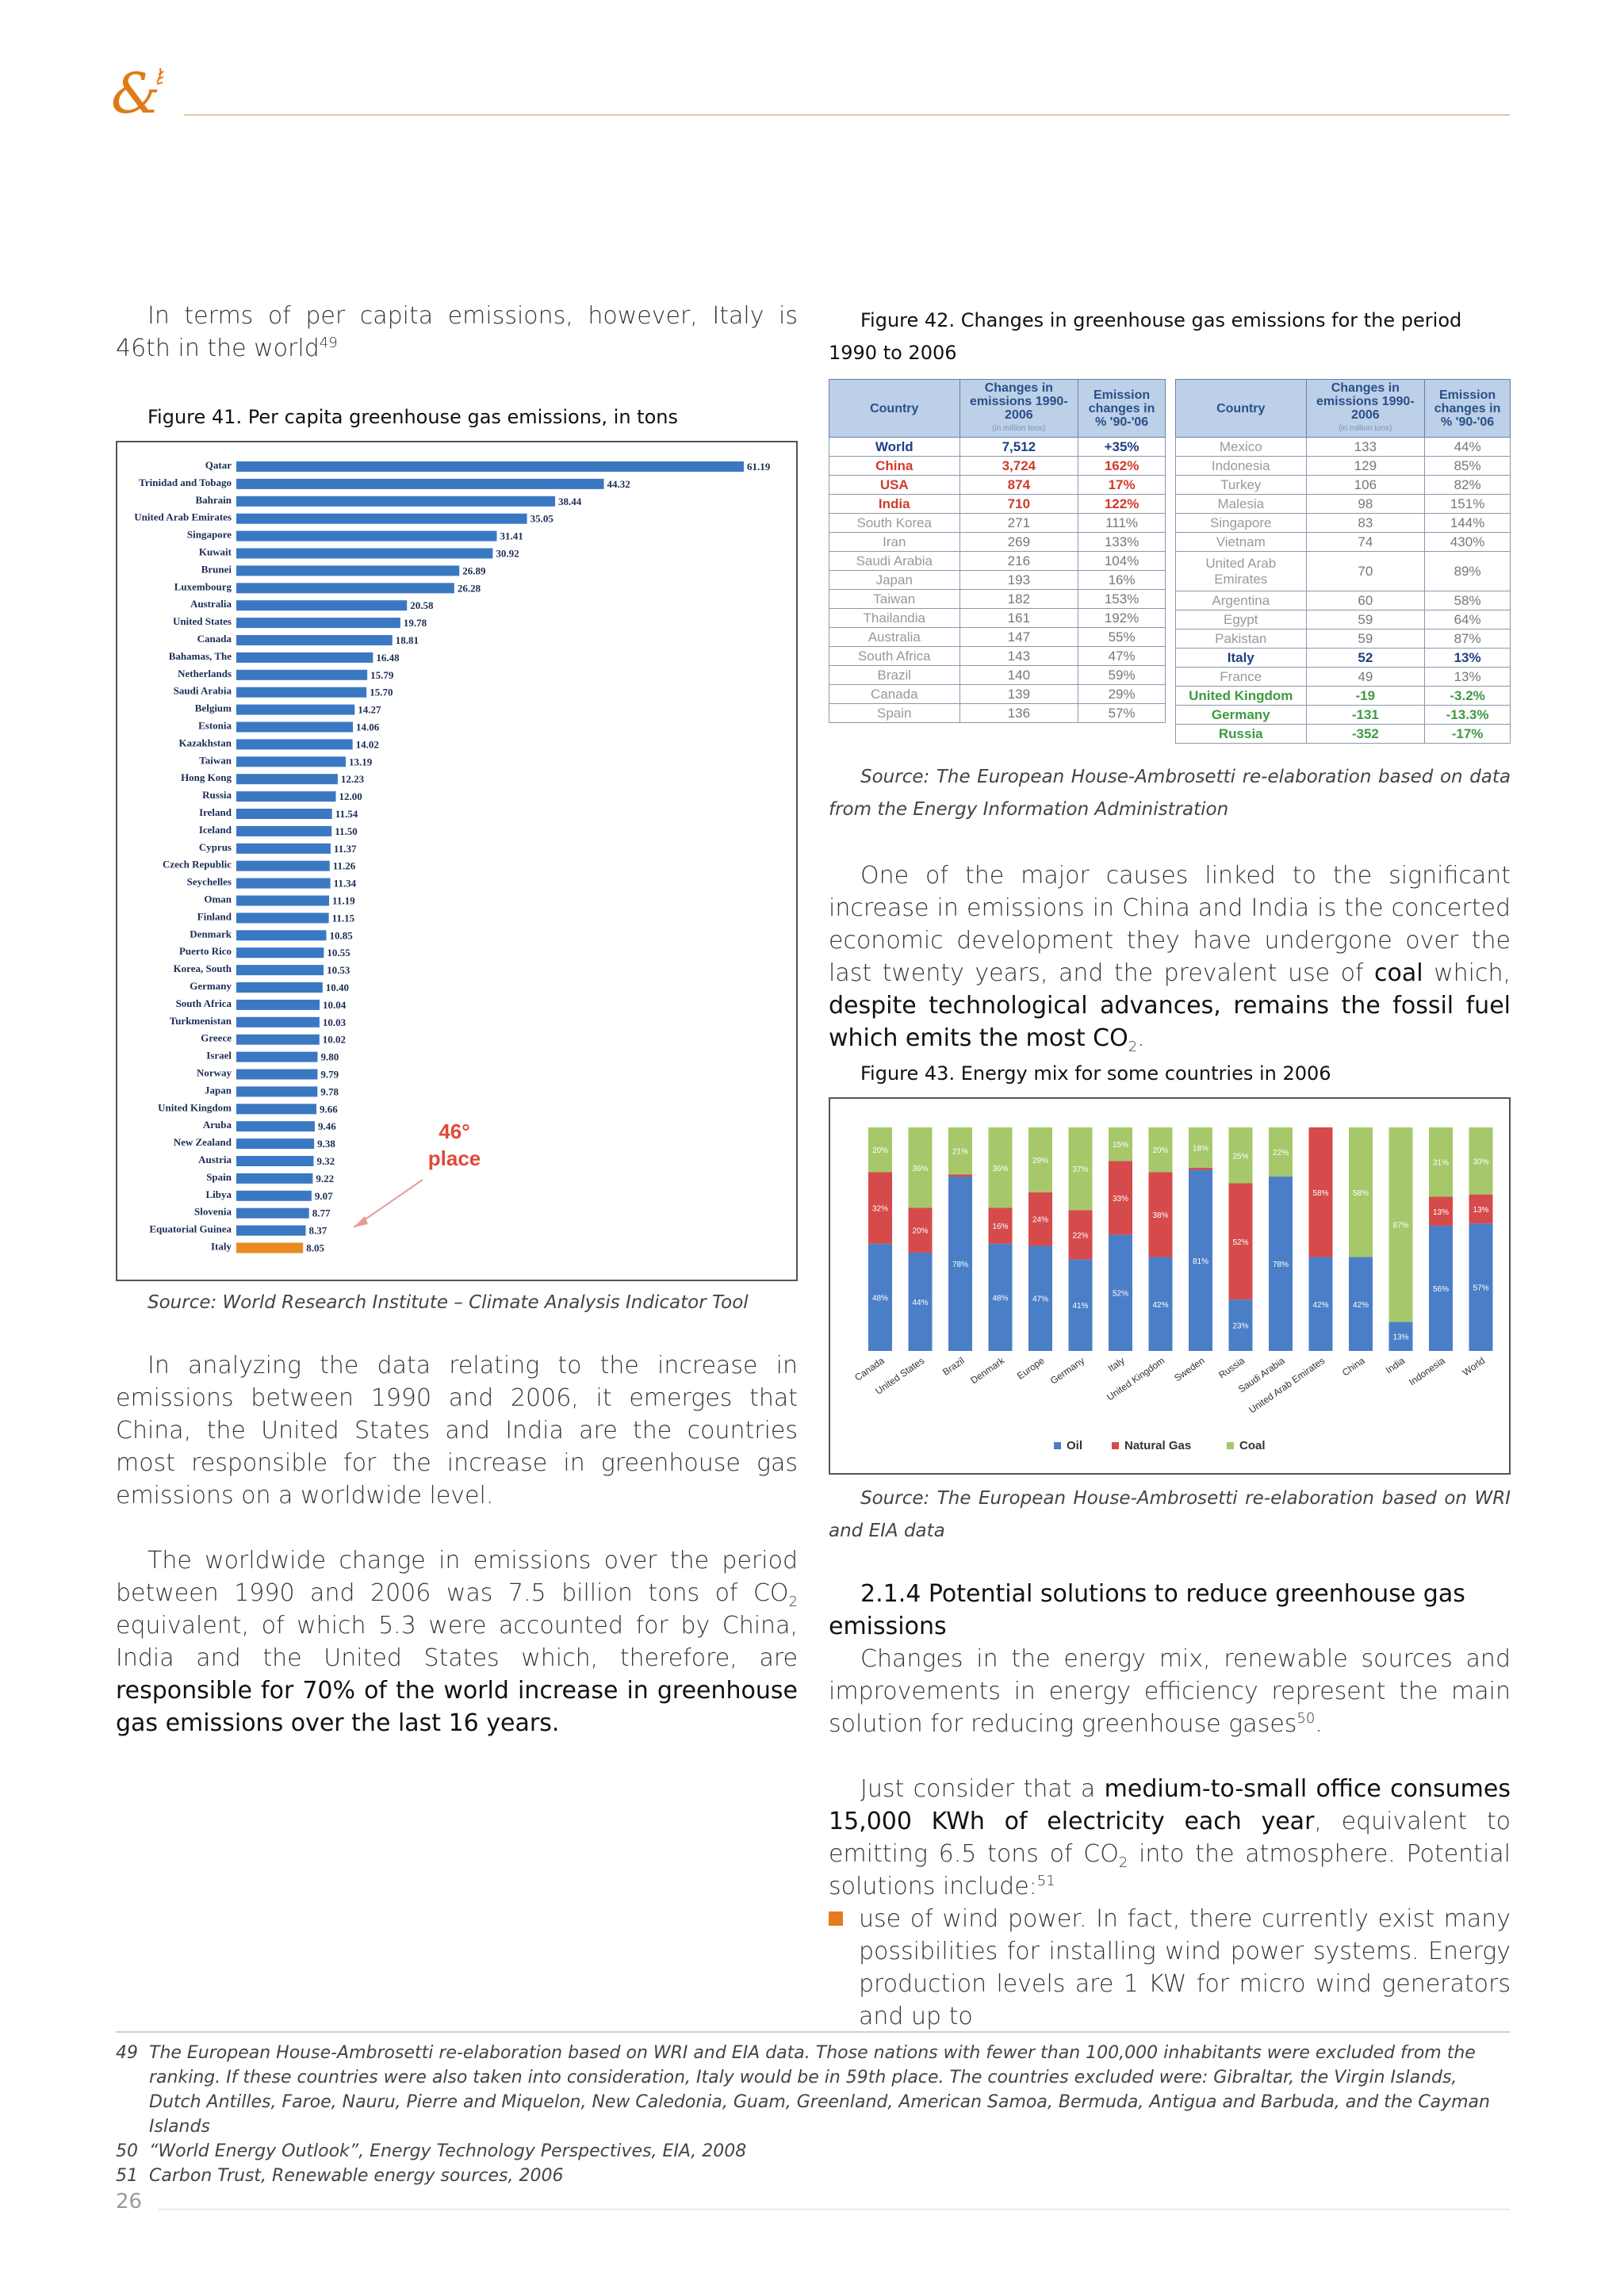  Describe the element at coordinates (1353, 1367) in the screenshot. I see `category-label: China` at that location.